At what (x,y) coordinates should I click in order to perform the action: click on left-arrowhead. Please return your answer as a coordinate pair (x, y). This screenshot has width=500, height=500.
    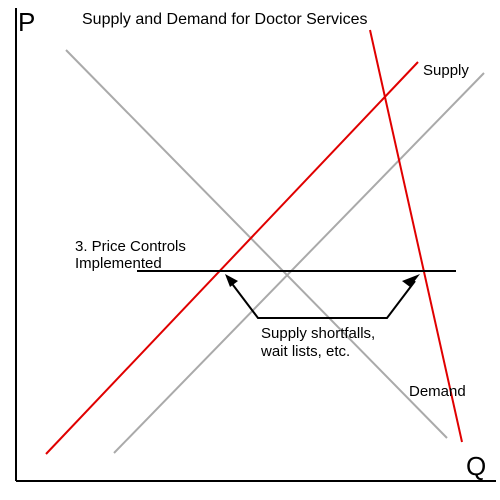
    Looking at the image, I should click on (231, 280).